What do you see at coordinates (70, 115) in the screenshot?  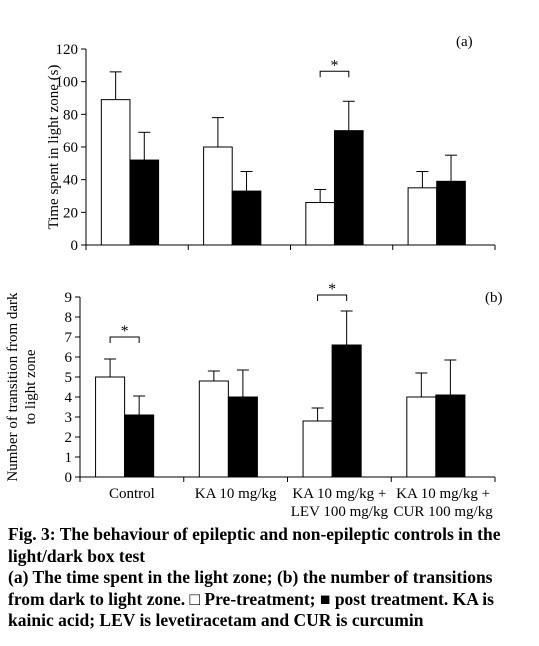 I see `y-tick-label: 80` at bounding box center [70, 115].